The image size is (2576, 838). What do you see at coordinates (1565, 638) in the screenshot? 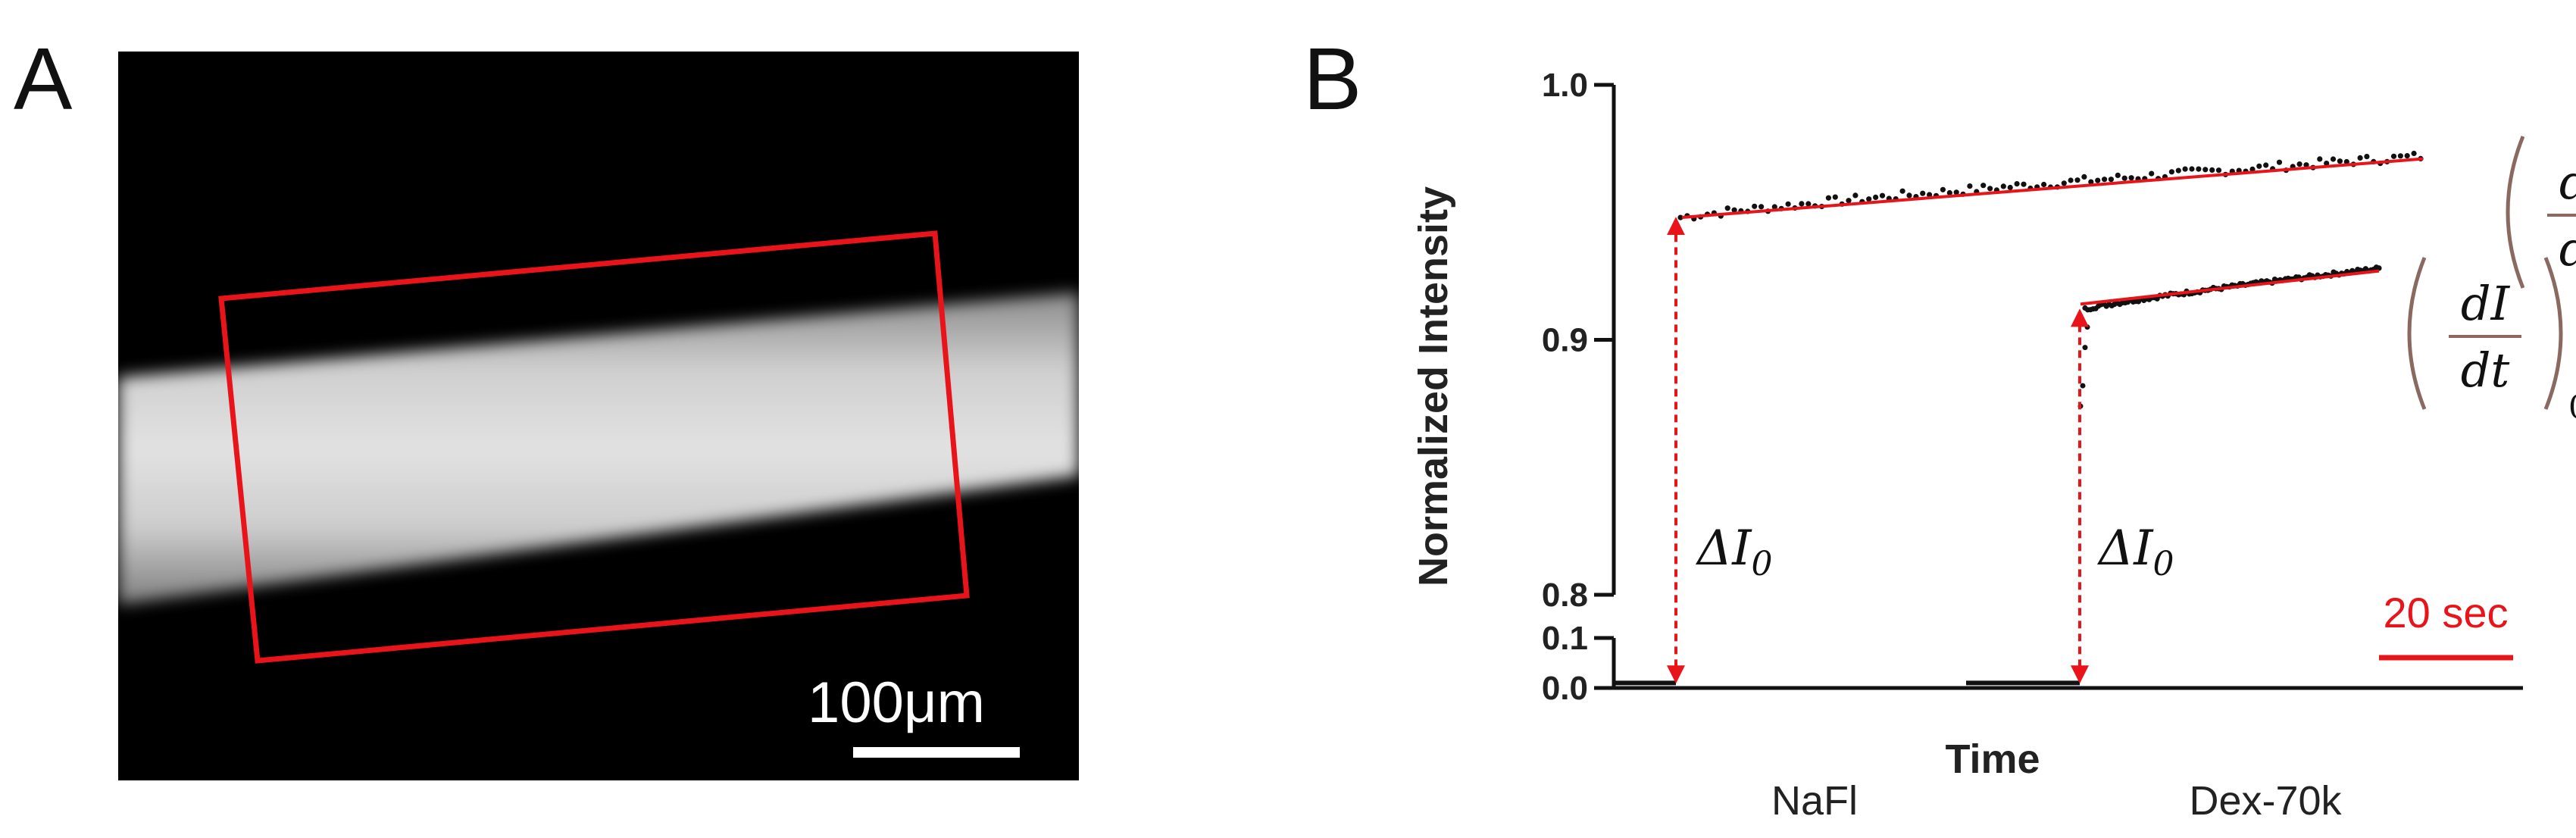
I see `y-tick-label: 0.1` at bounding box center [1565, 638].